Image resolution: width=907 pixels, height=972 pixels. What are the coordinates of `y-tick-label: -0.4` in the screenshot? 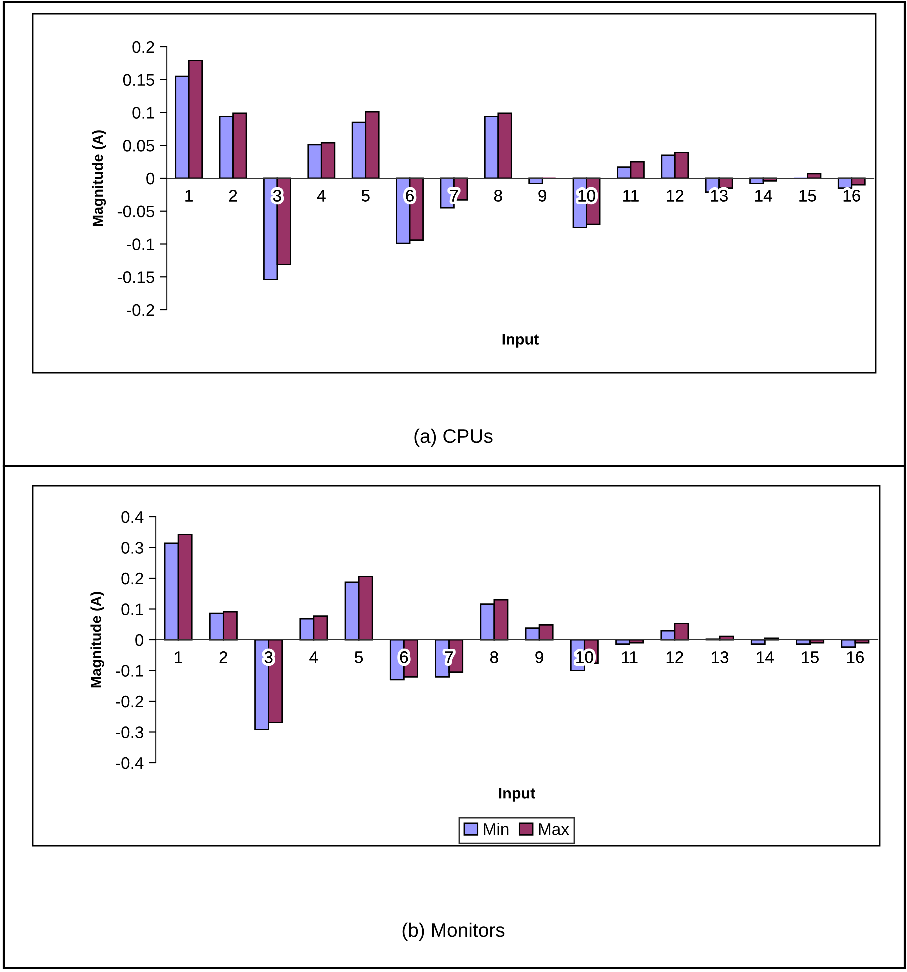 It's located at (130, 763).